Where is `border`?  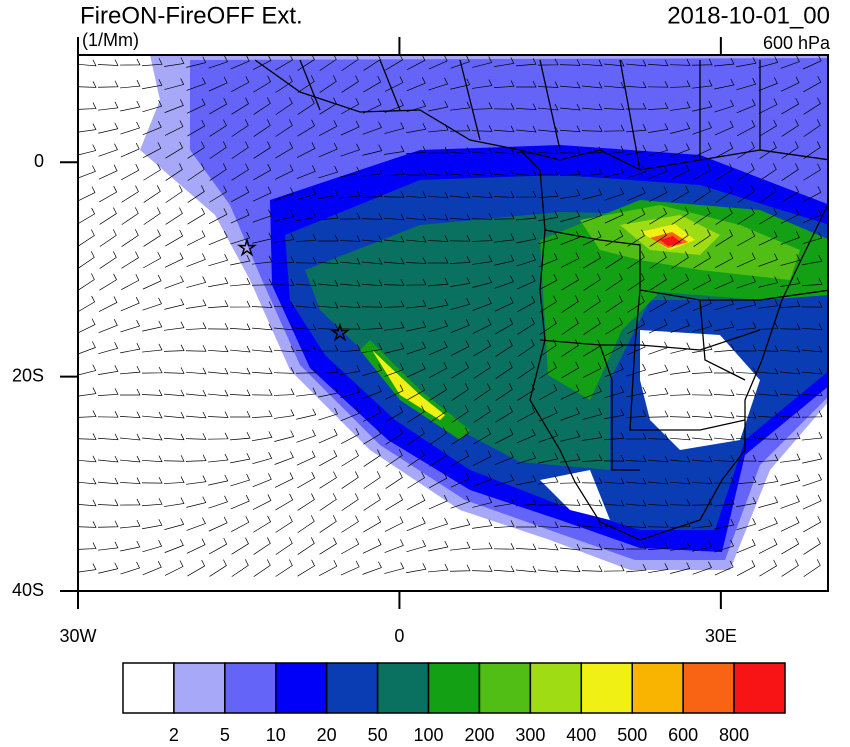 border is located at coordinates (619, 407).